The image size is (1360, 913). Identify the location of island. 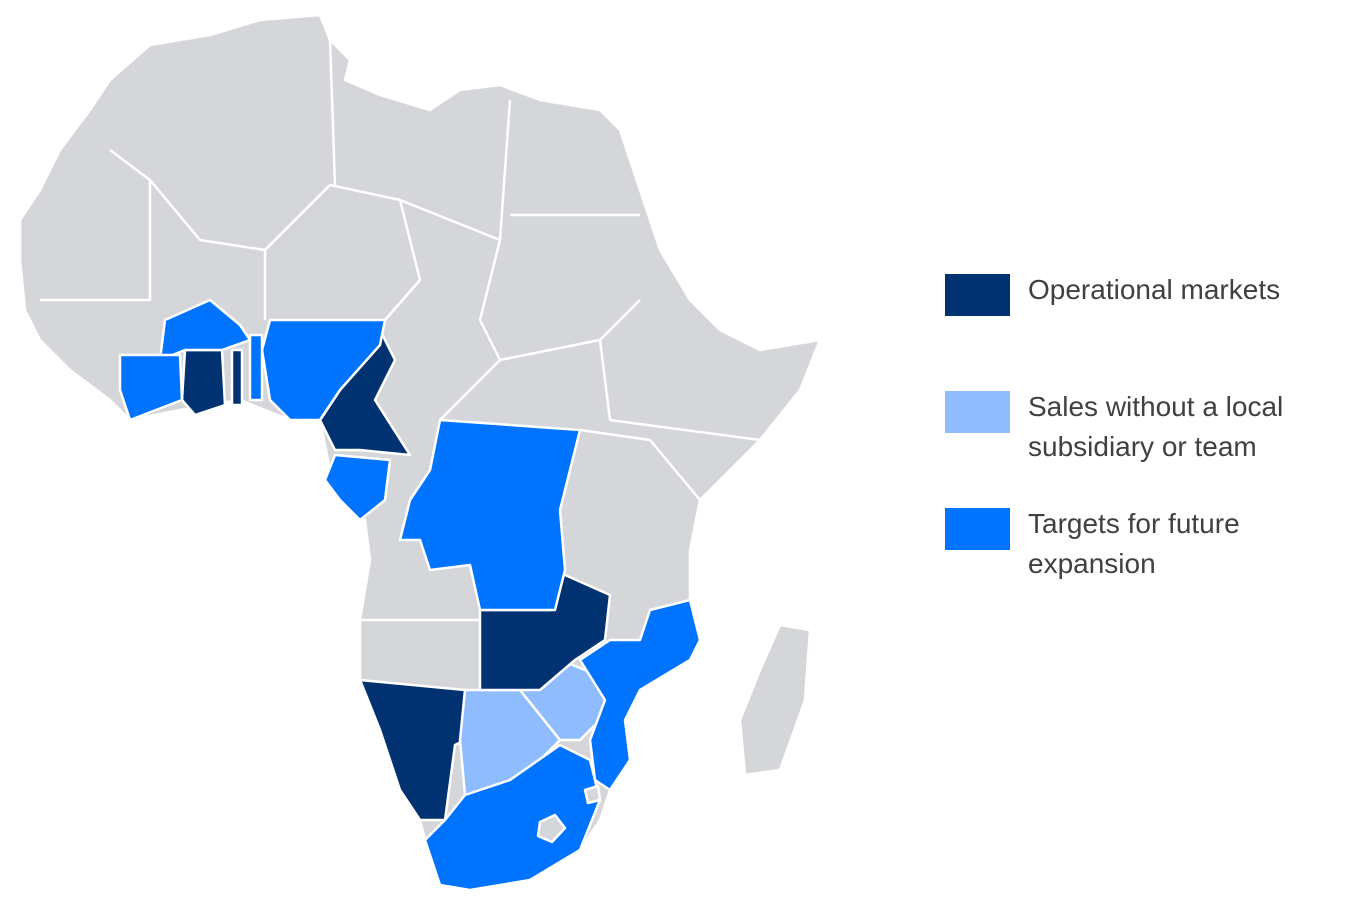
(775, 700).